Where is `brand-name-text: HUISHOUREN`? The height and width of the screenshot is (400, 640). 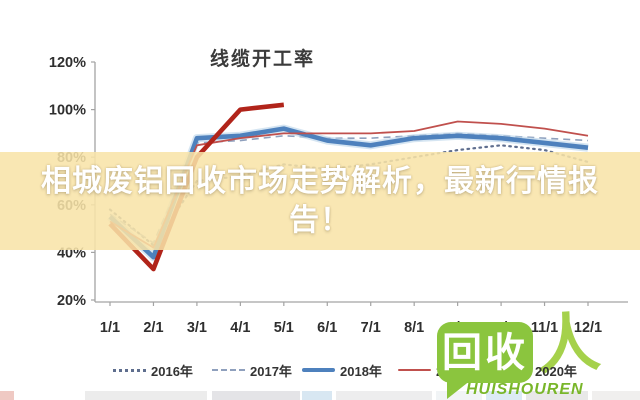
brand-name-text: HUISHOUREN is located at coordinates (525, 389).